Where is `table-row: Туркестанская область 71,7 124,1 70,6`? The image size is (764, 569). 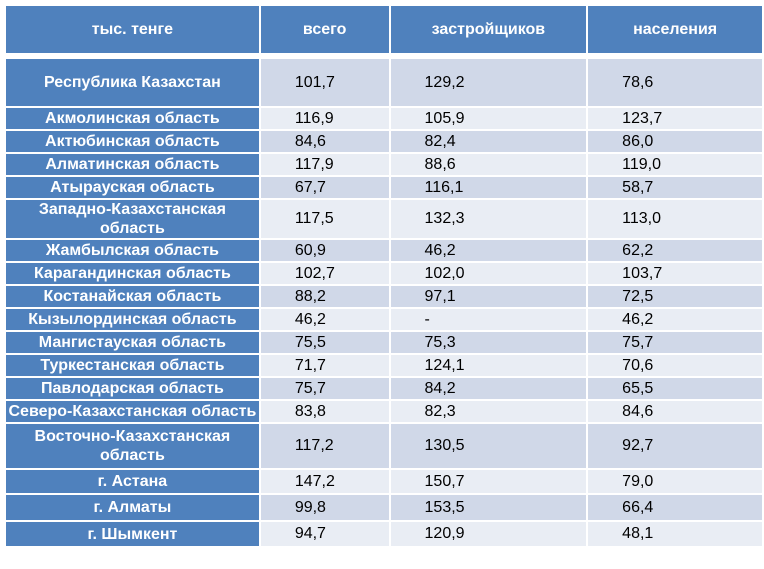 table-row: Туркестанская область 71,7 124,1 70,6 is located at coordinates (384, 365).